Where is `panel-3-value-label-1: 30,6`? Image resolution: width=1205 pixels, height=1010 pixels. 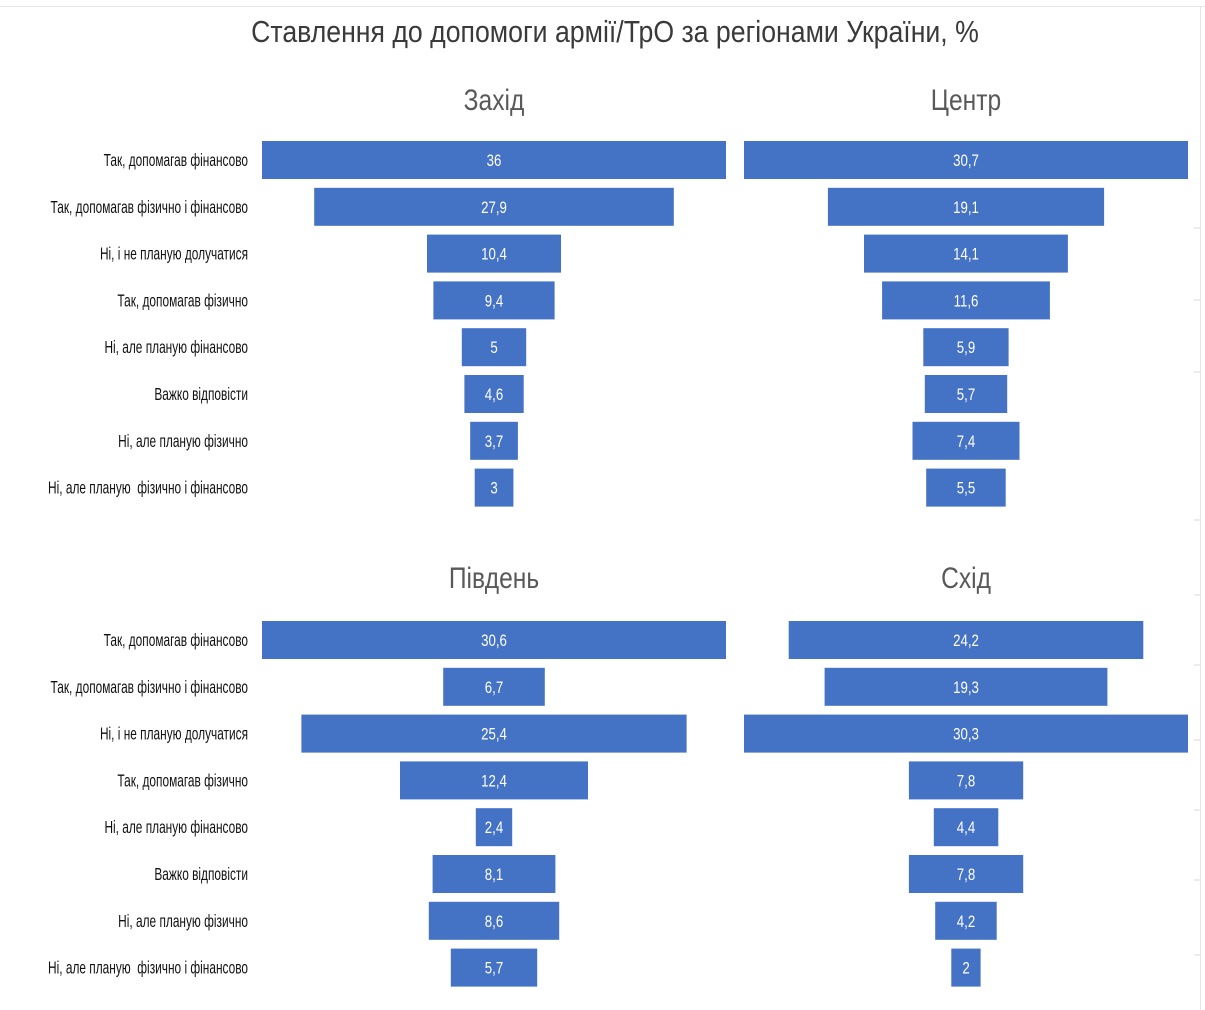
panel-3-value-label-1: 30,6 is located at coordinates (494, 641).